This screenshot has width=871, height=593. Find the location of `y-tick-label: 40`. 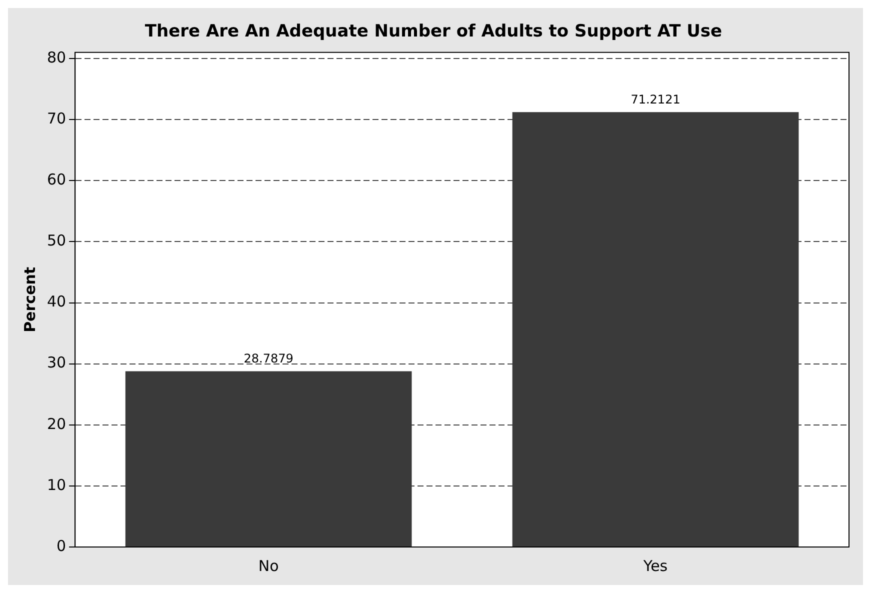

y-tick-label: 40 is located at coordinates (56, 301).